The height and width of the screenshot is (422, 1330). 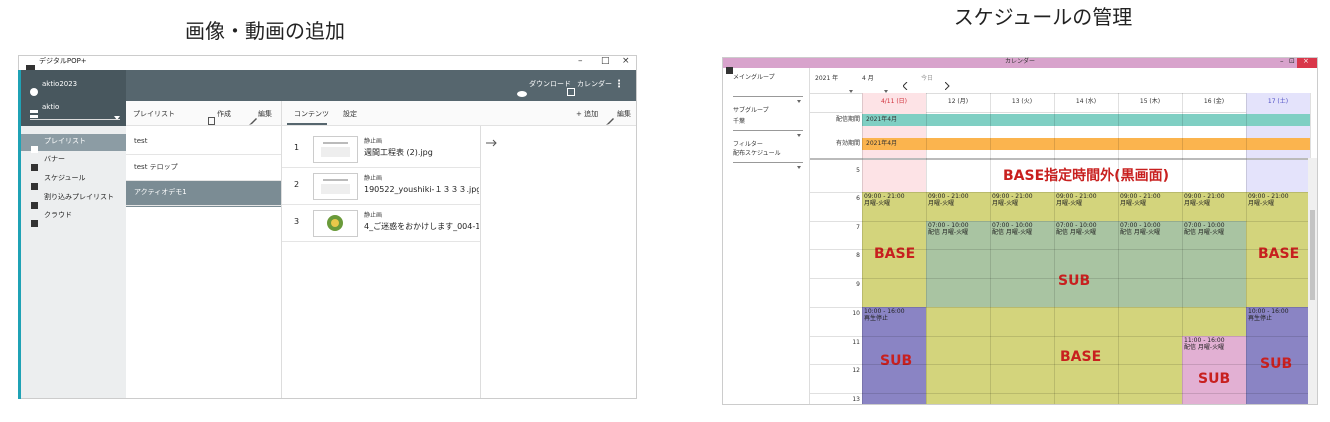 I want to click on content-file: 4_ご迷惑をおかけします_004-1445x204, so click(x=421, y=226).